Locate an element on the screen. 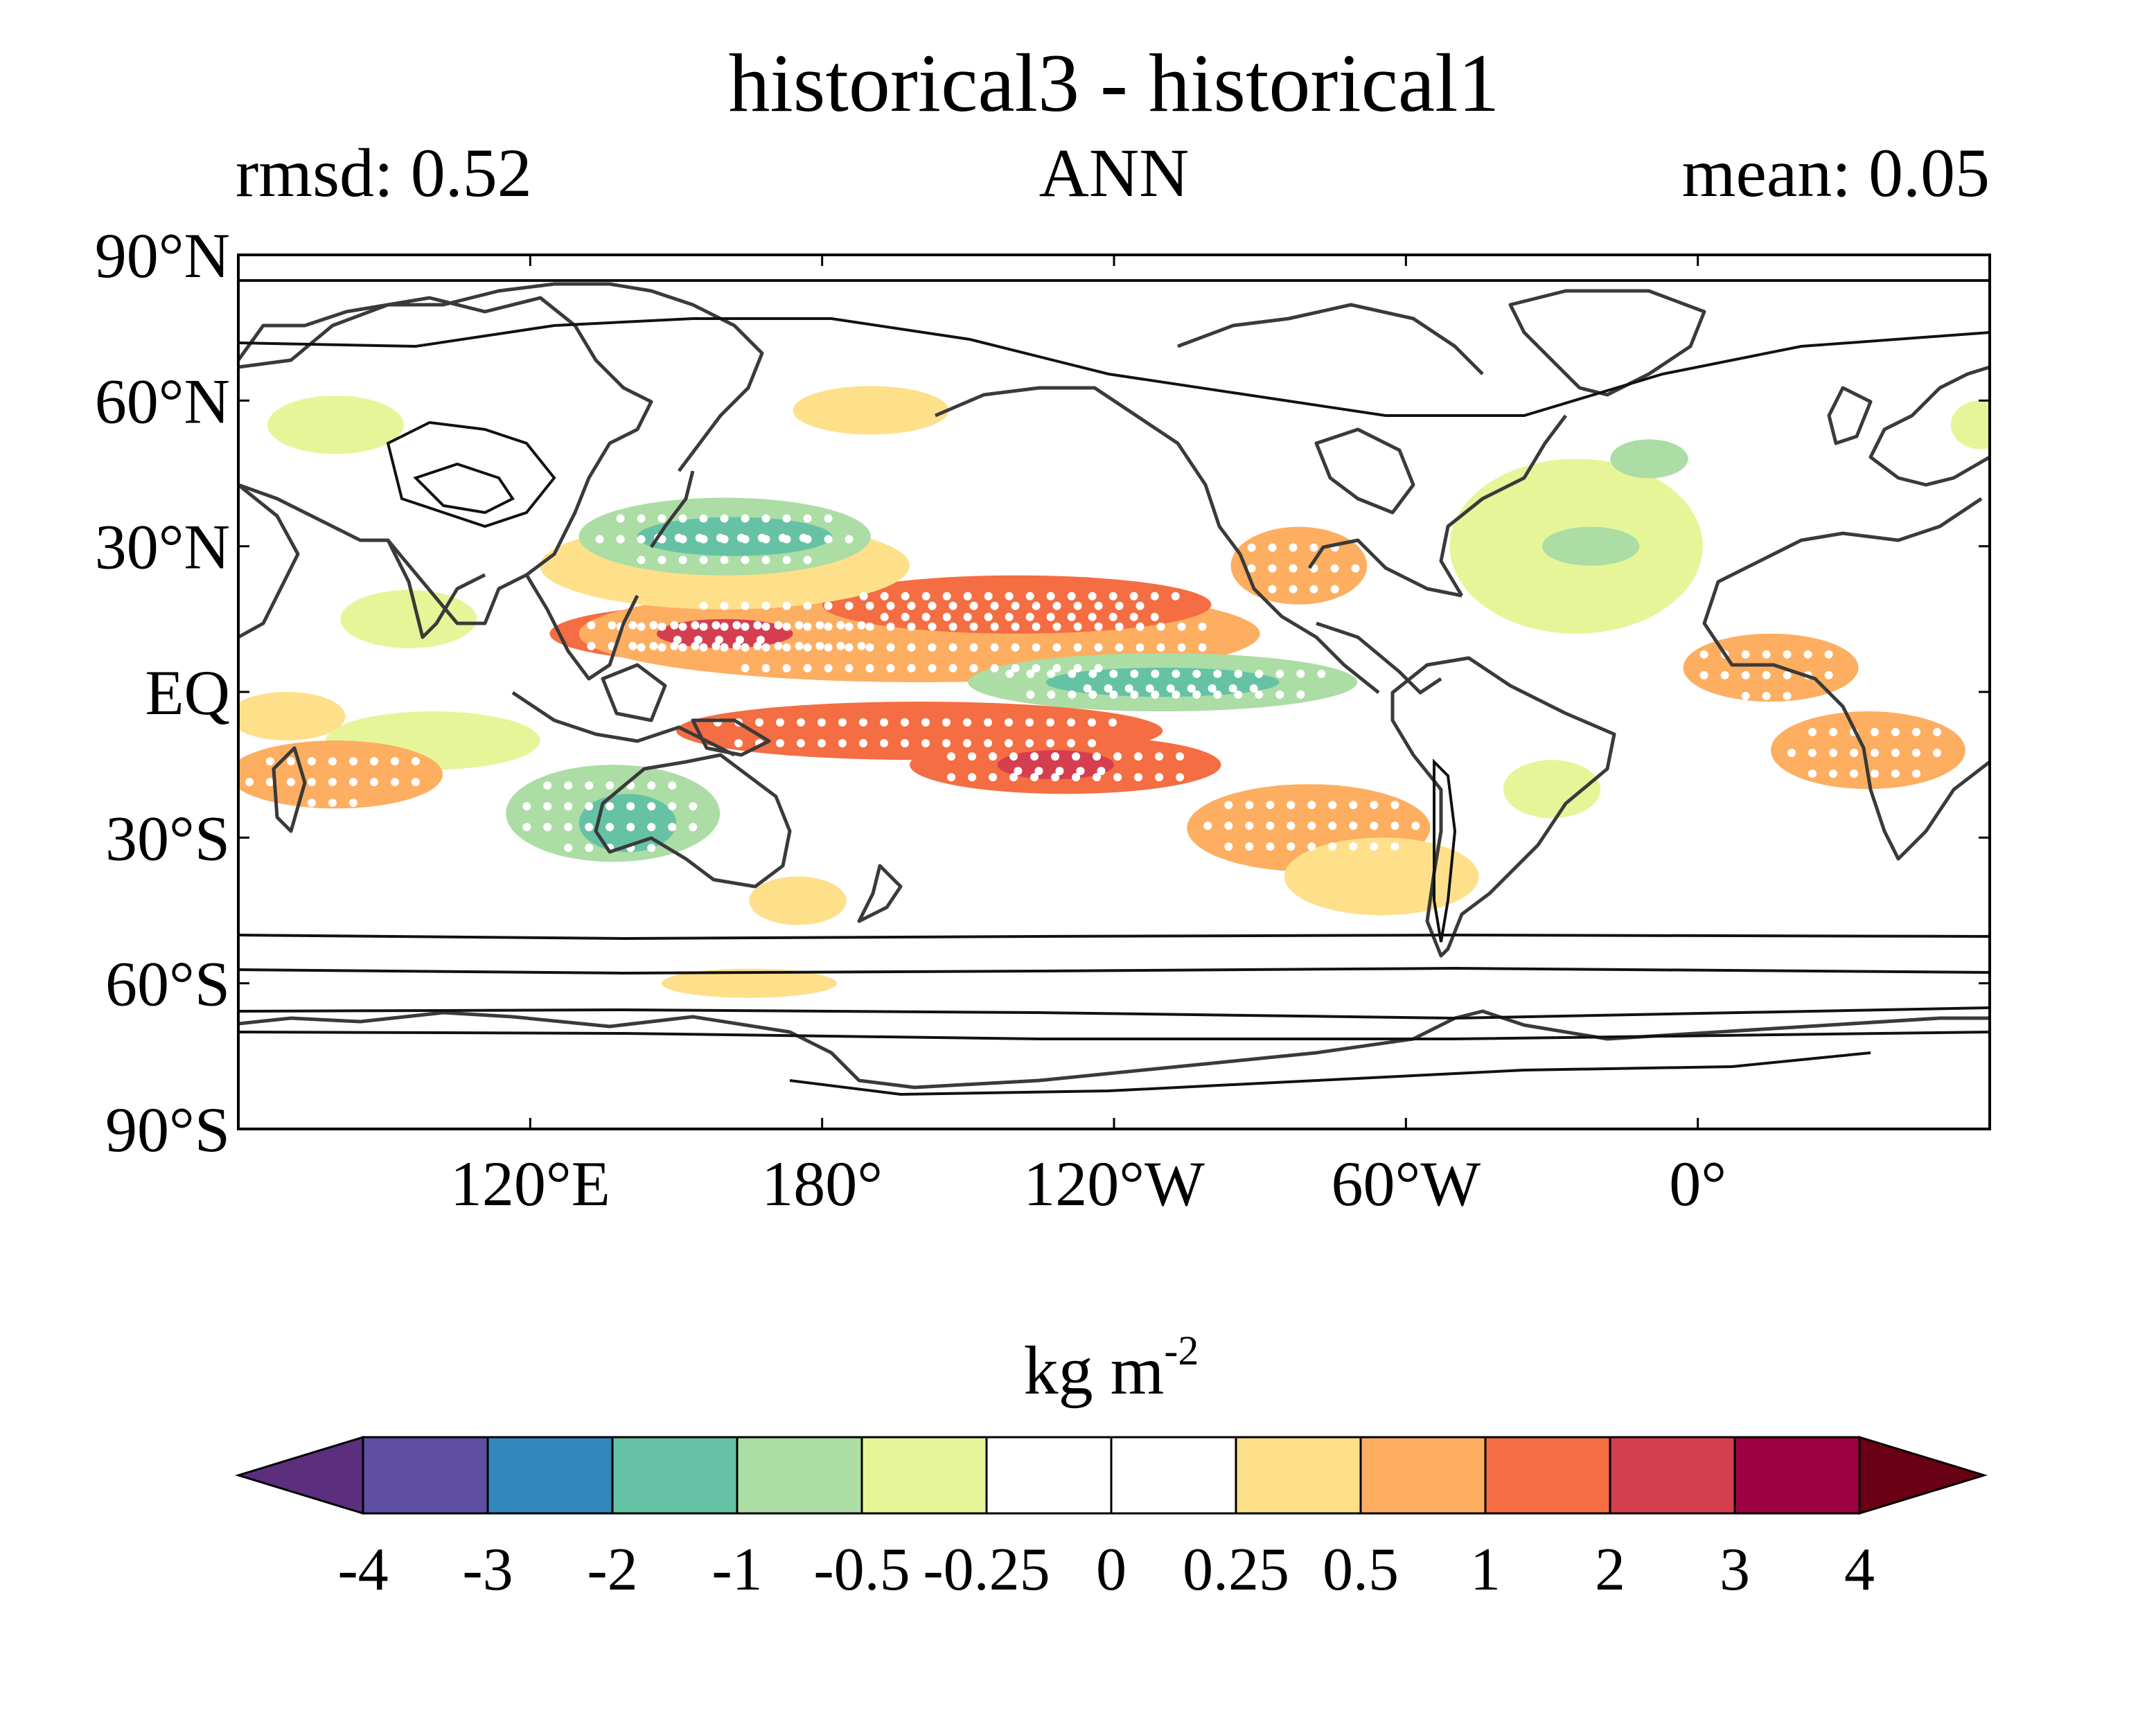  coast-north-america-west is located at coordinates (1309, 624).